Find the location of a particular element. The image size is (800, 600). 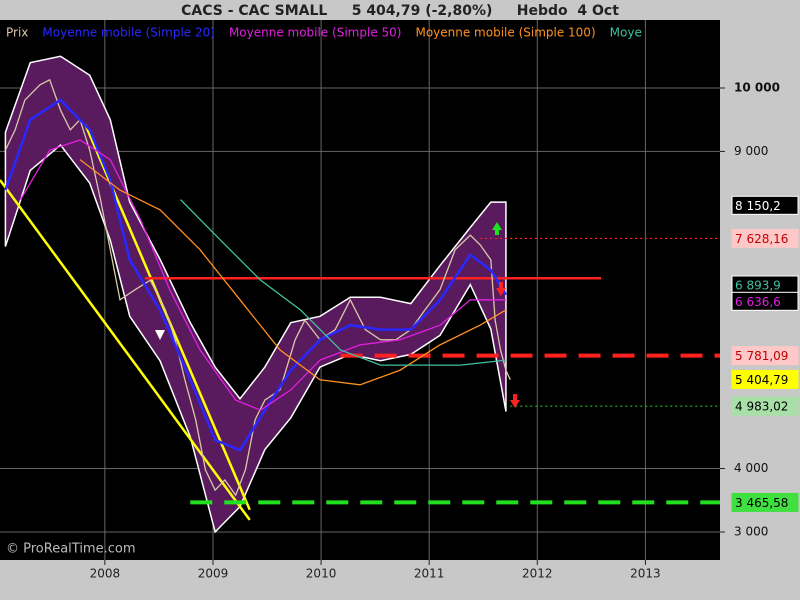

x-tick-label: 2012 is located at coordinates (537, 574).